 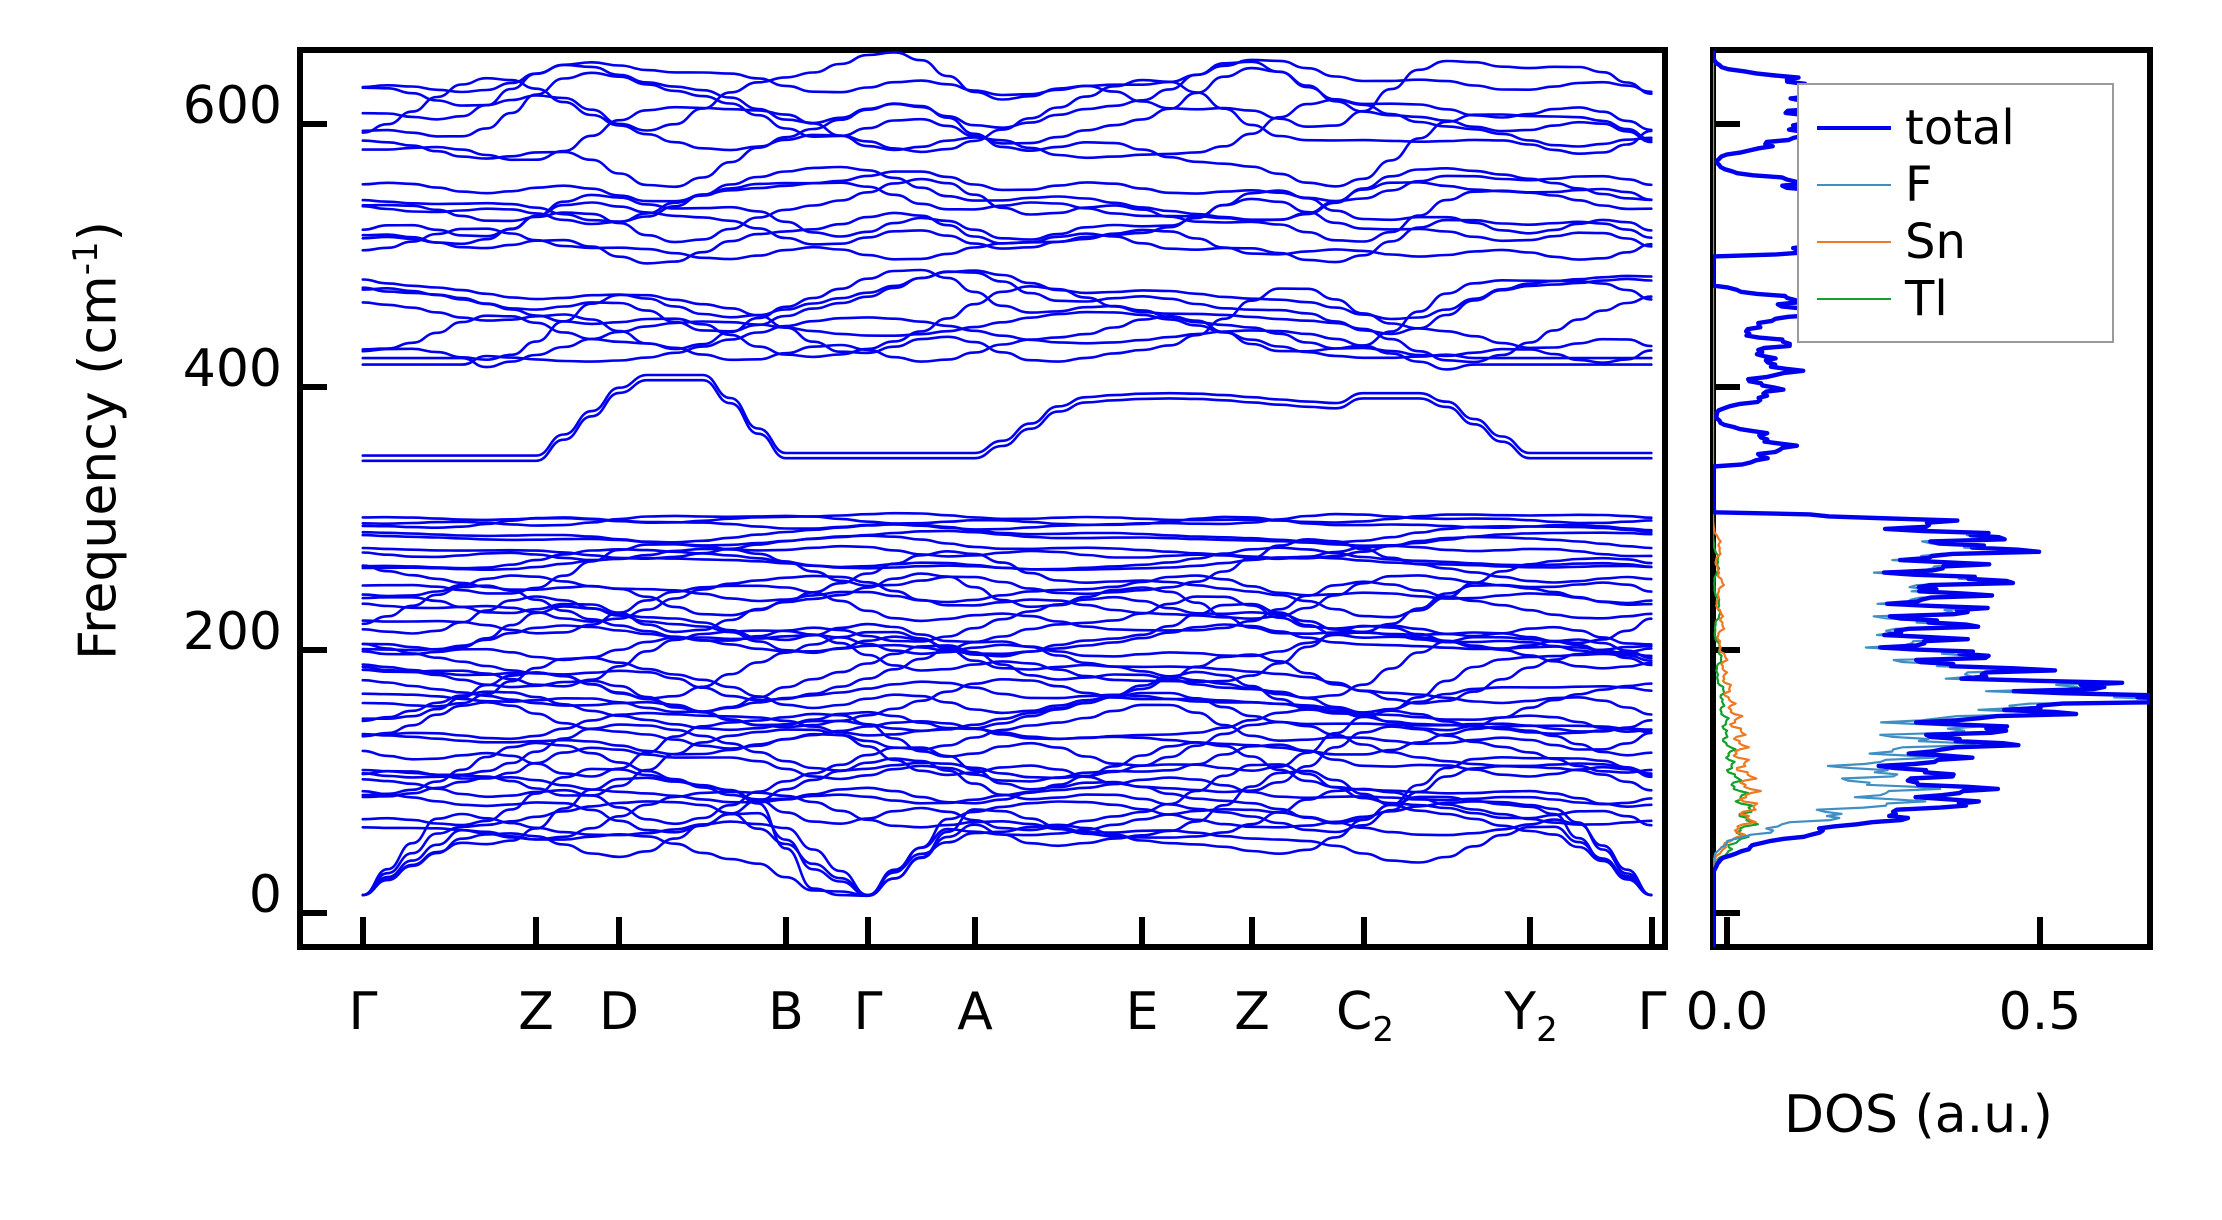 I want to click on dos-y-ticks, so click(x=1726, y=518).